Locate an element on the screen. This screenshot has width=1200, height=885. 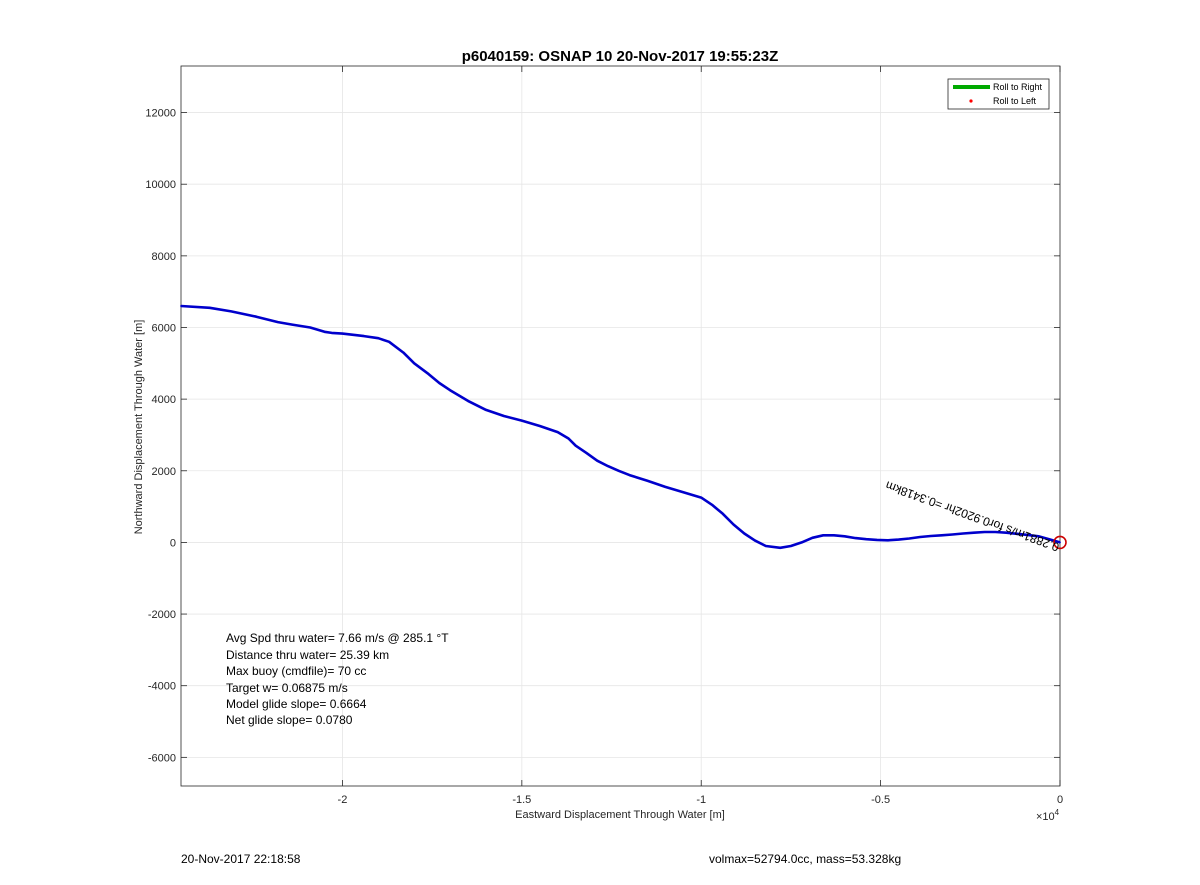
footer-volmax: volmax=52794.0cc, mass=53.328kg is located at coordinates (805, 859).